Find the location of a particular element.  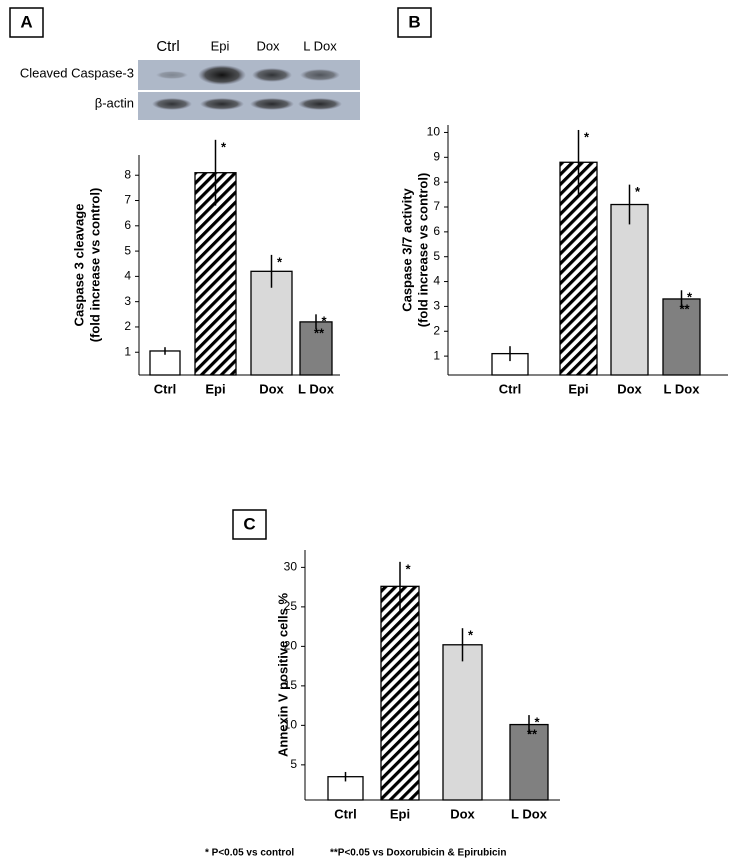

y-axis-label: Annexin V positive cells % is located at coordinates (282, 675).